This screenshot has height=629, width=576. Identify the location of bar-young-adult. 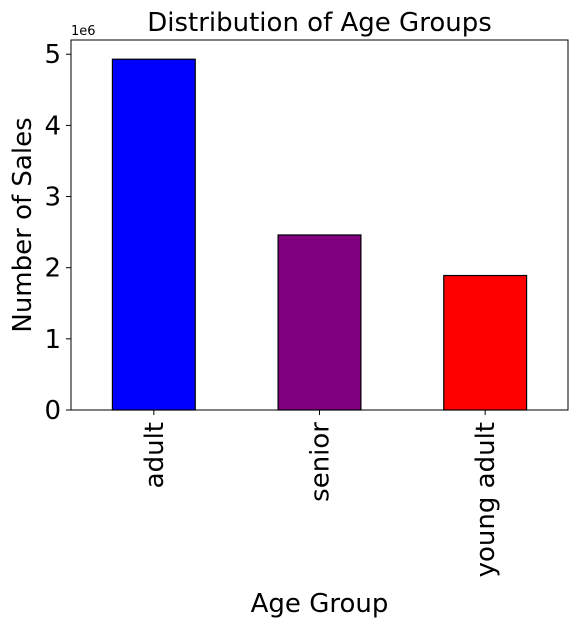
(485, 342).